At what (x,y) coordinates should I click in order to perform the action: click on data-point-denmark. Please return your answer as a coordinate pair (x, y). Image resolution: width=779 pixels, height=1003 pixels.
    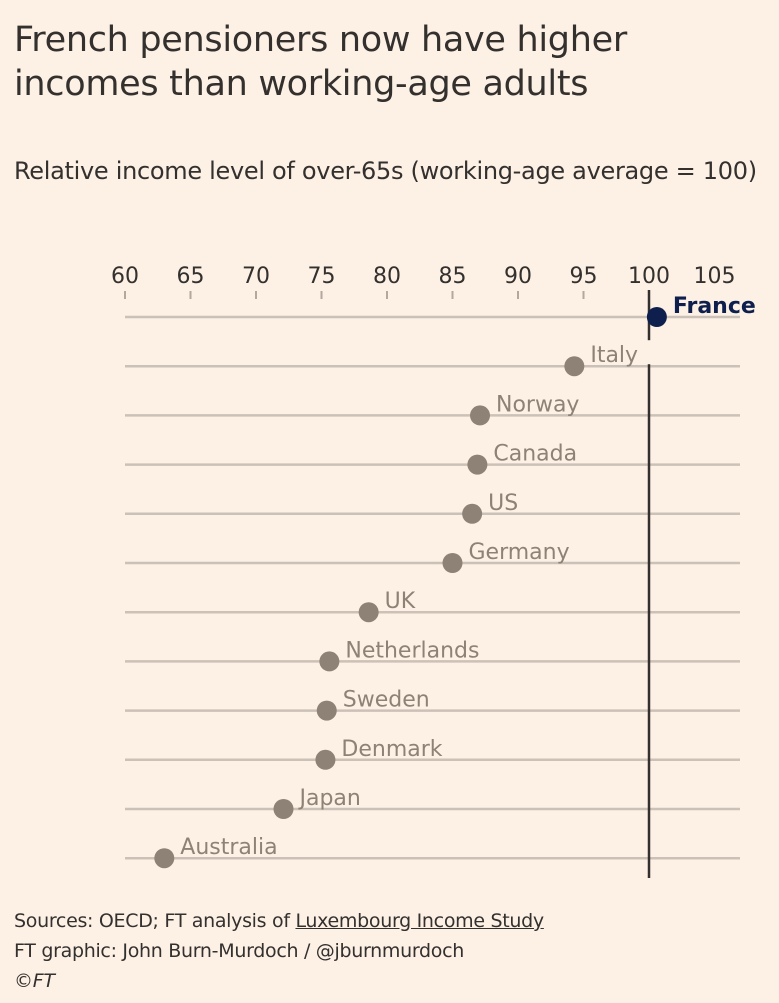
    Looking at the image, I should click on (325, 759).